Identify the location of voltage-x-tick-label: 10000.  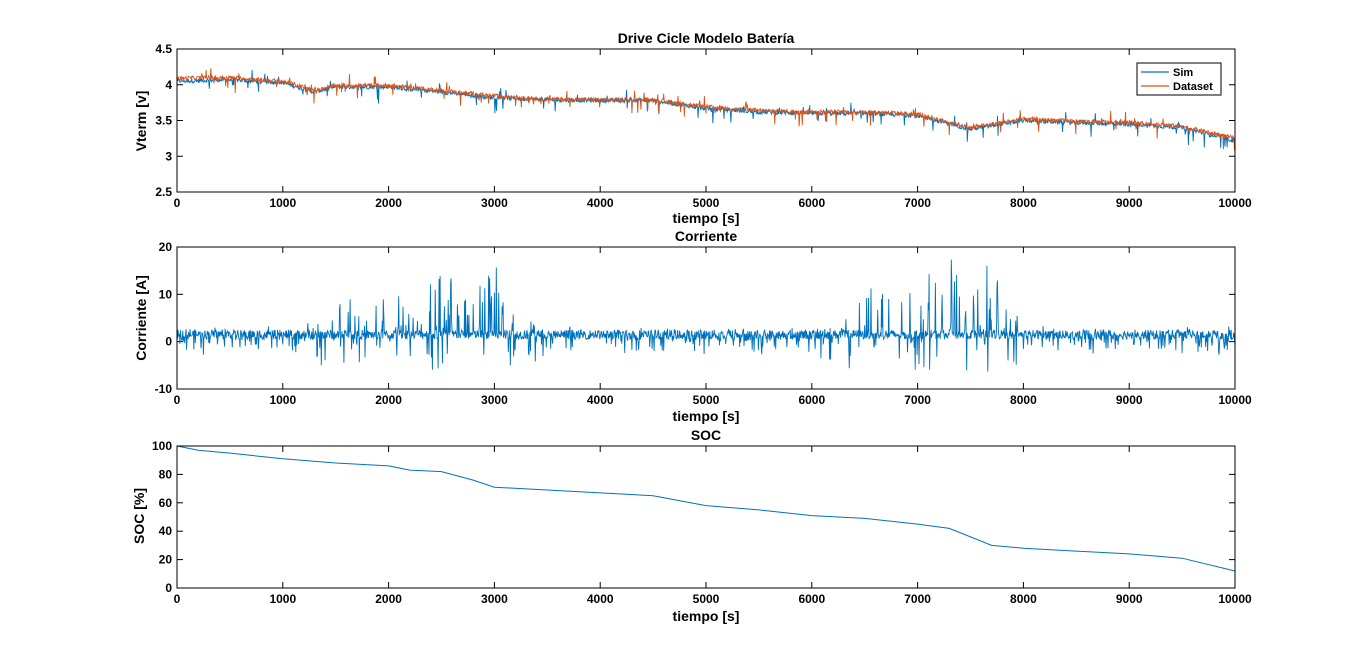
(1235, 203).